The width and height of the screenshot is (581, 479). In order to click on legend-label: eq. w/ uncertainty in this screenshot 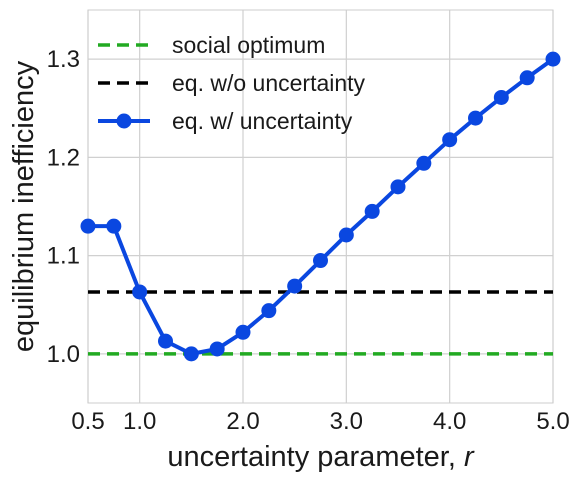, I will do `click(262, 121)`.